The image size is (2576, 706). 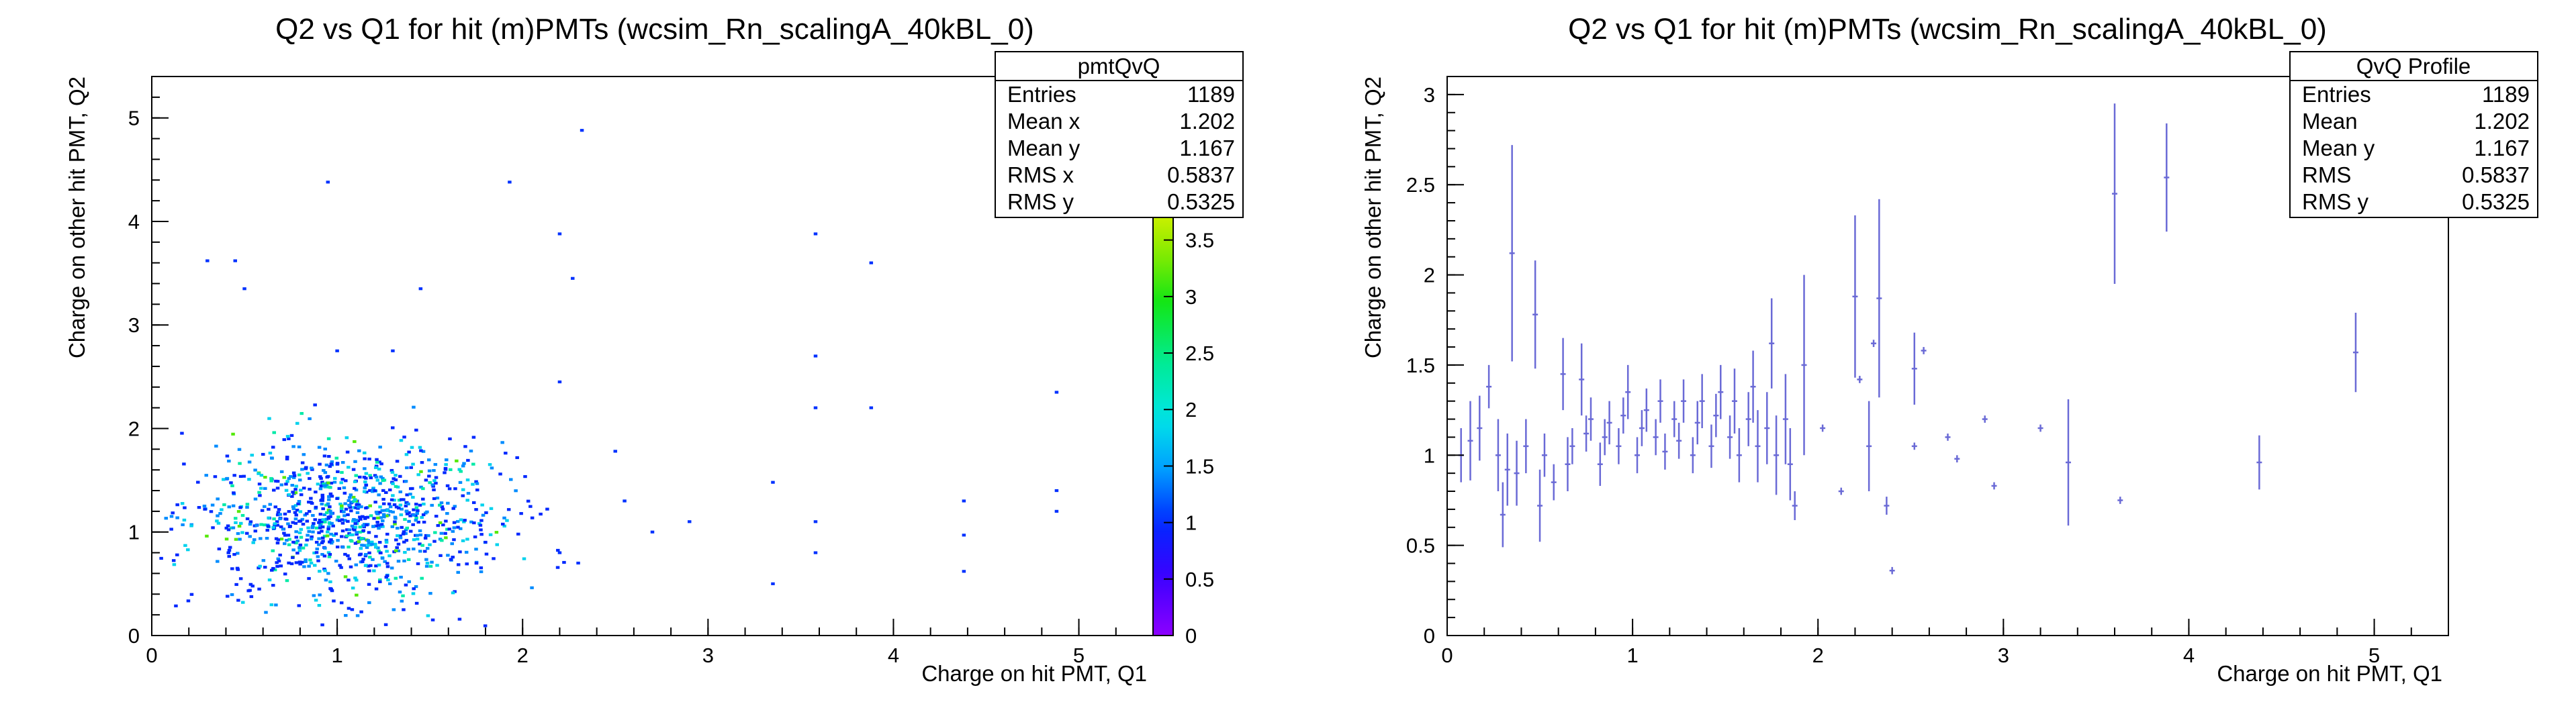 What do you see at coordinates (1435, 362) in the screenshot?
I see `profile-y-ticks: 0 0.5 1 1.5 2 2.5 3` at bounding box center [1435, 362].